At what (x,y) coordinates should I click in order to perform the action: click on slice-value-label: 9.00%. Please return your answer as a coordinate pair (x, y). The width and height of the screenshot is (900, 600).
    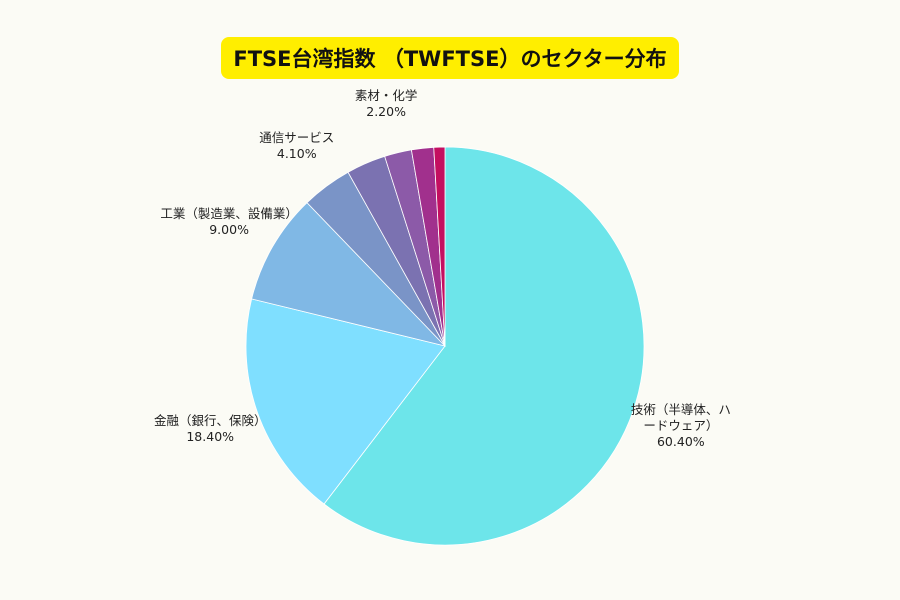
    Looking at the image, I should click on (229, 229).